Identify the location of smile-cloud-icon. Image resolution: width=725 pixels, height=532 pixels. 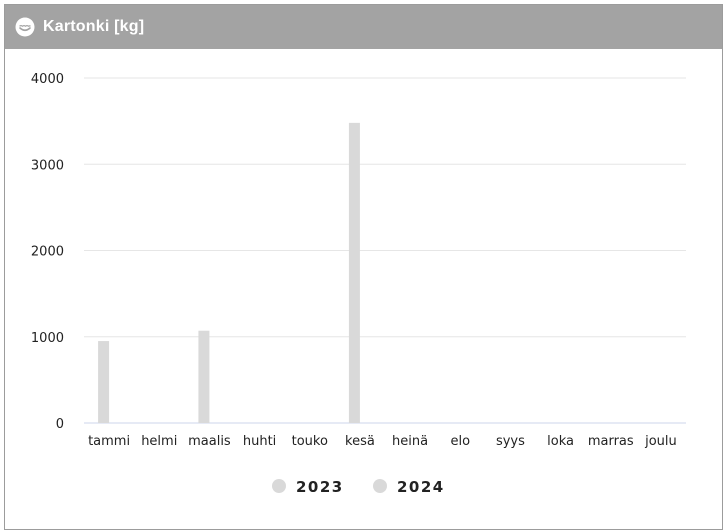
(25, 27).